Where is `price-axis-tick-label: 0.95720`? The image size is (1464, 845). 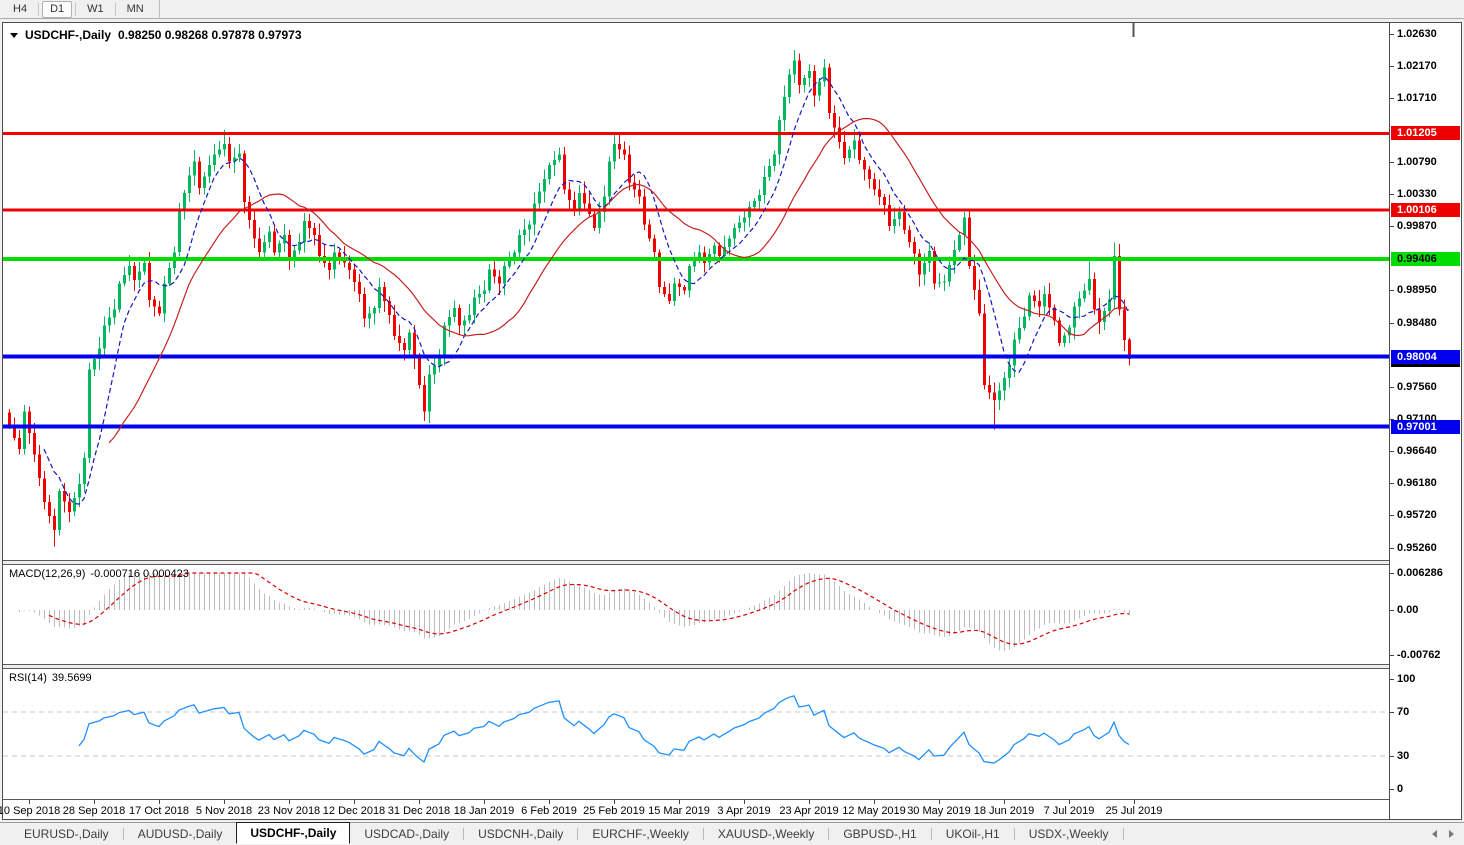
price-axis-tick-label: 0.95720 is located at coordinates (1417, 515).